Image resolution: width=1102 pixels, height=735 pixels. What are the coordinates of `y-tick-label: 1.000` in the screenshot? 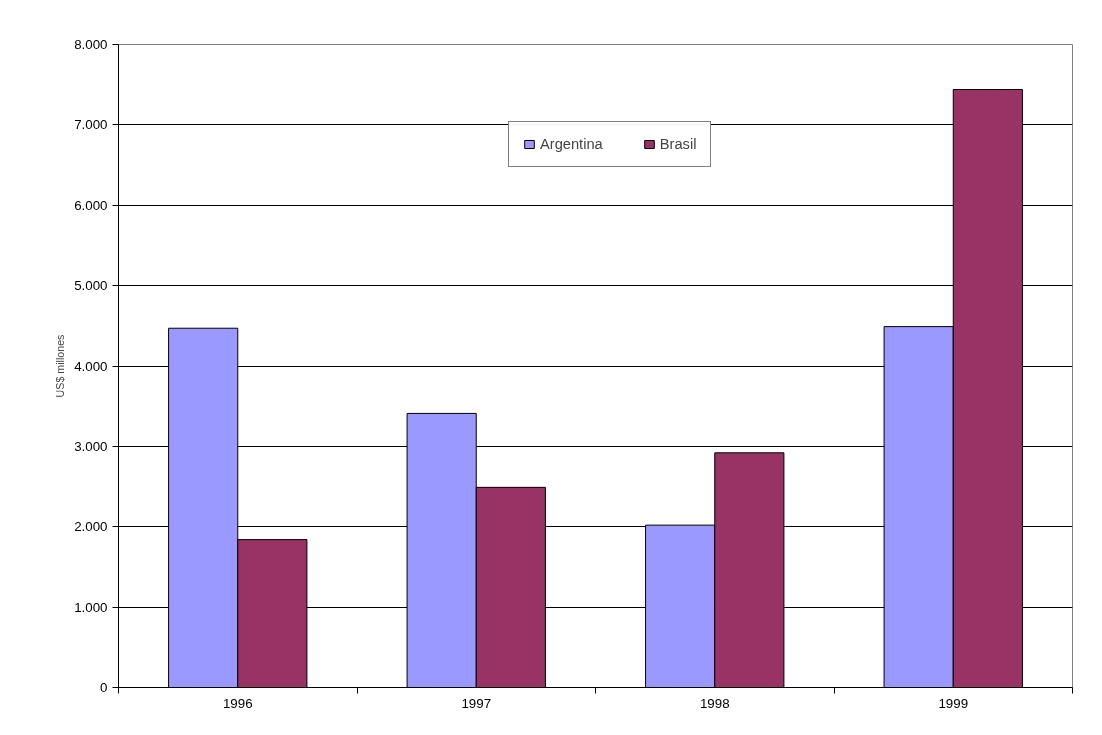 It's located at (91, 607).